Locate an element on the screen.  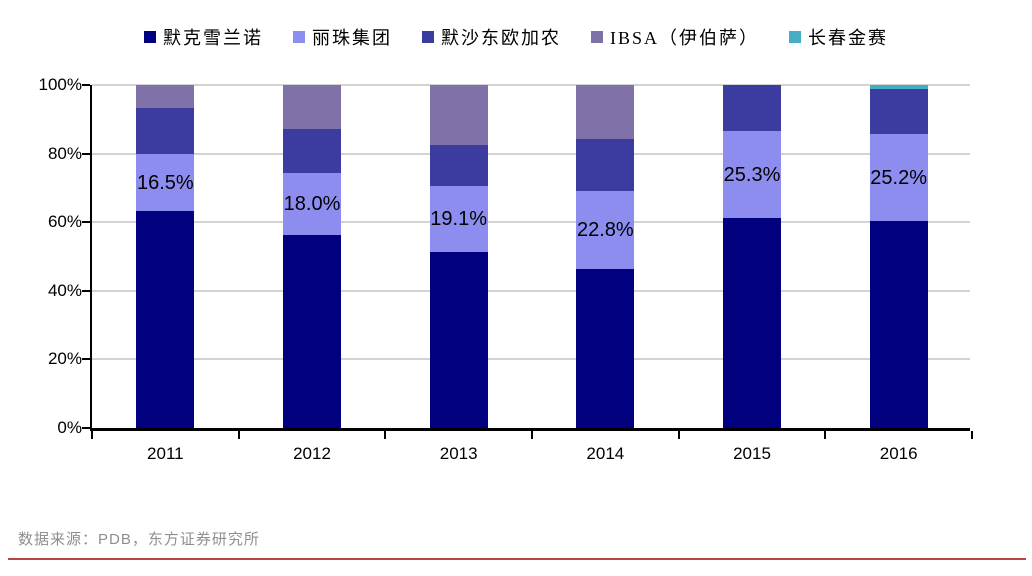
bar-2011 is located at coordinates (165, 256).